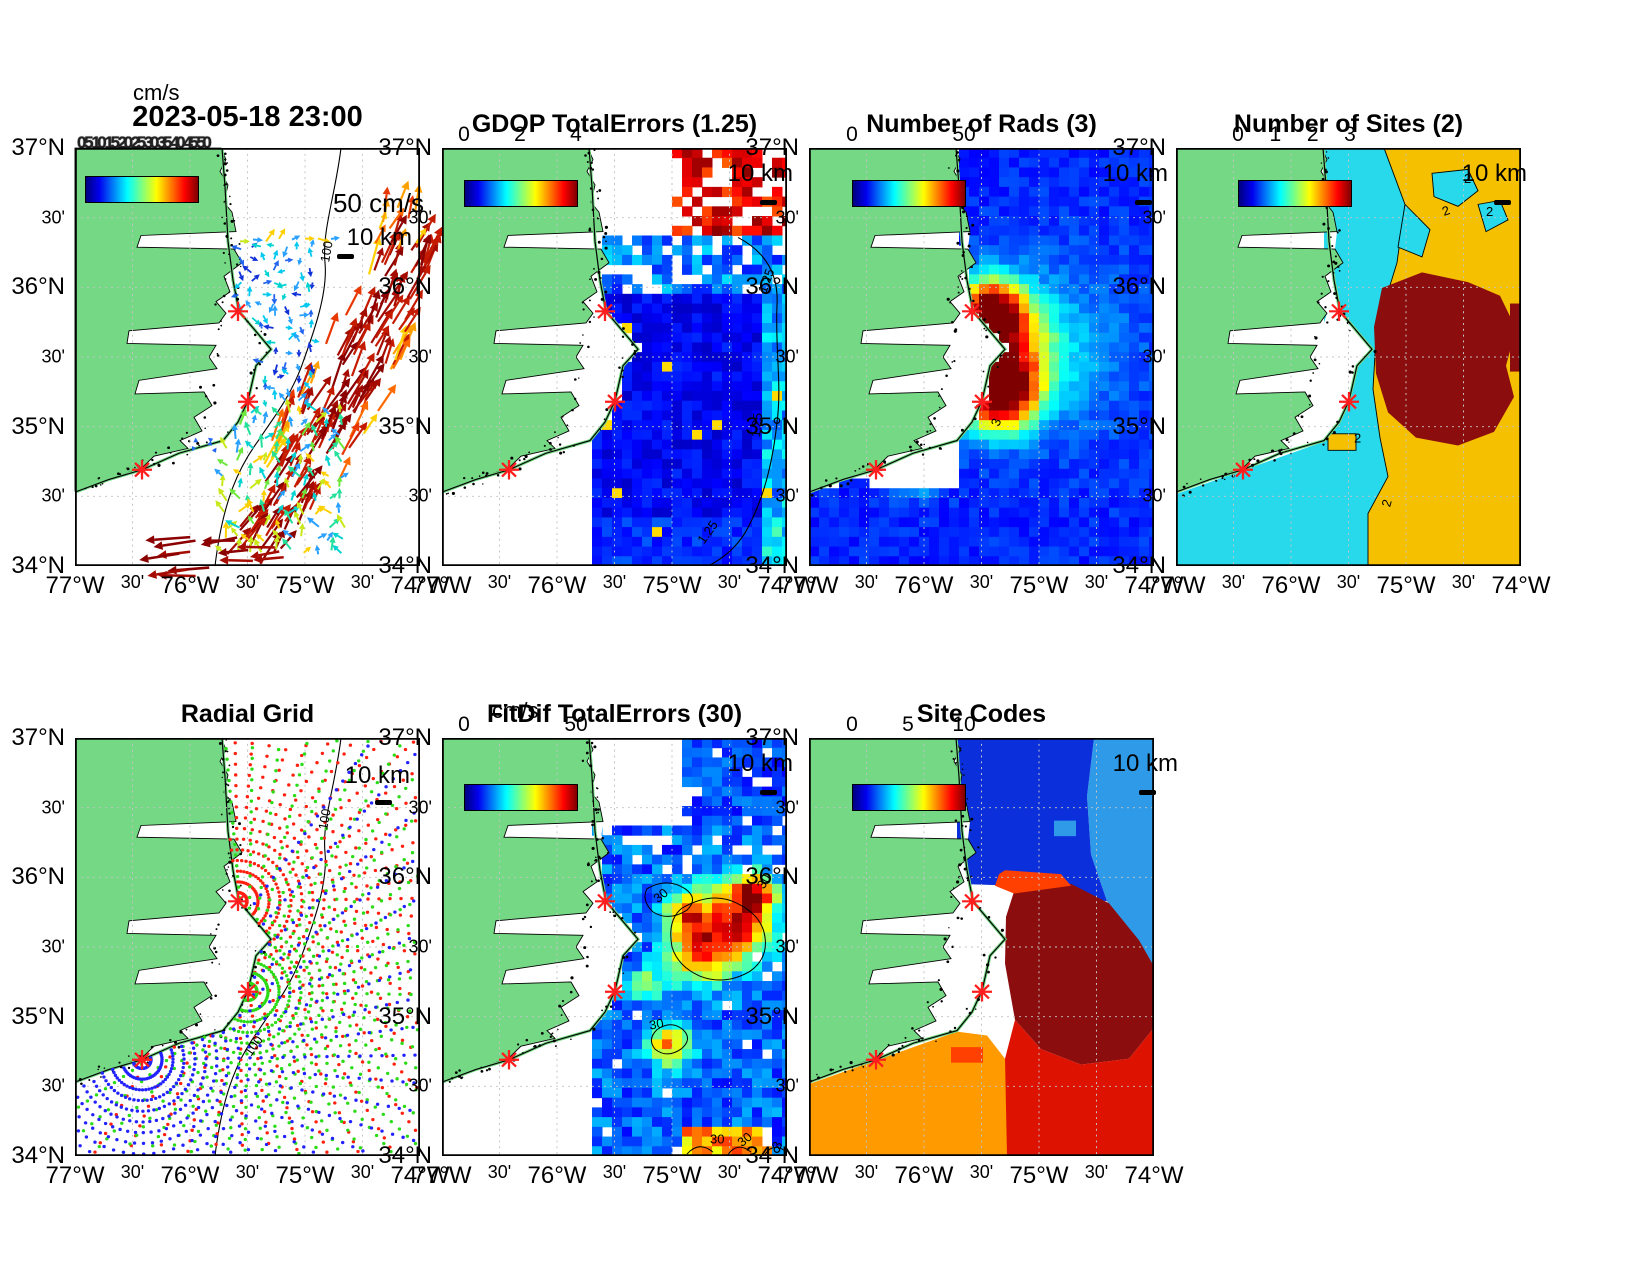 Image resolution: width=1650 pixels, height=1275 pixels. I want to click on colorbar-tick-label: 10, so click(964, 724).